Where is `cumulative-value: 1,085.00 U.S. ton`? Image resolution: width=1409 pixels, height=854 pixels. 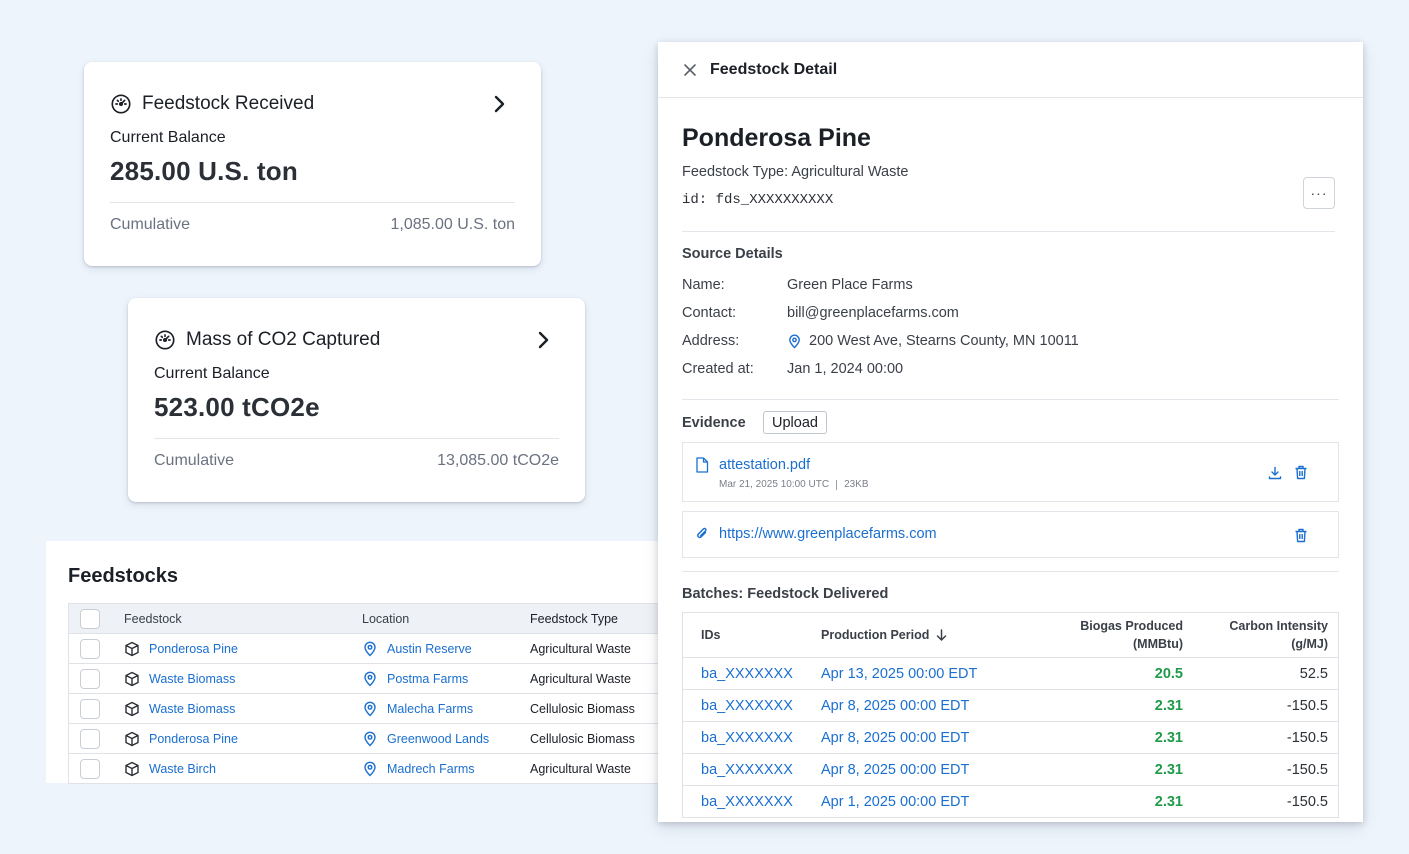
cumulative-value: 1,085.00 U.S. ton is located at coordinates (452, 224).